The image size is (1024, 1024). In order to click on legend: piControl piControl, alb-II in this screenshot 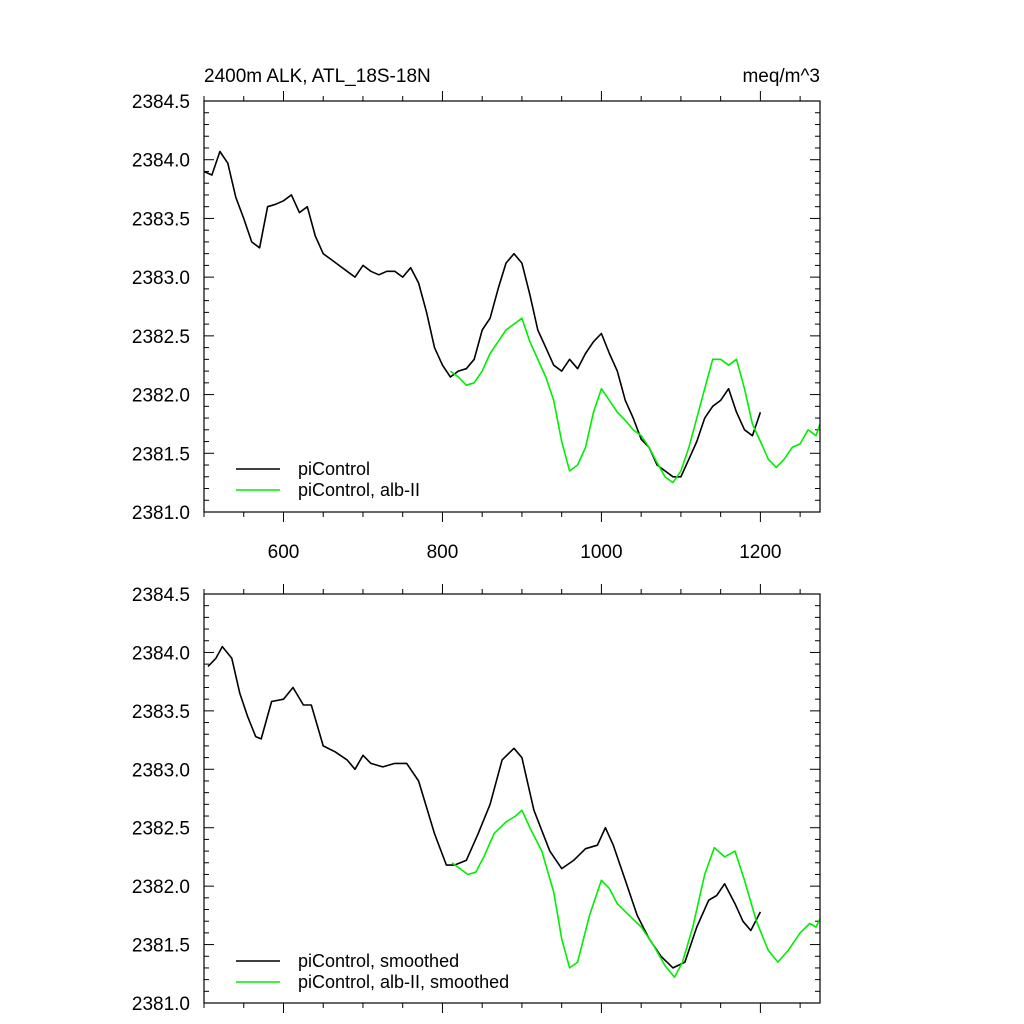, I will do `click(328, 479)`.